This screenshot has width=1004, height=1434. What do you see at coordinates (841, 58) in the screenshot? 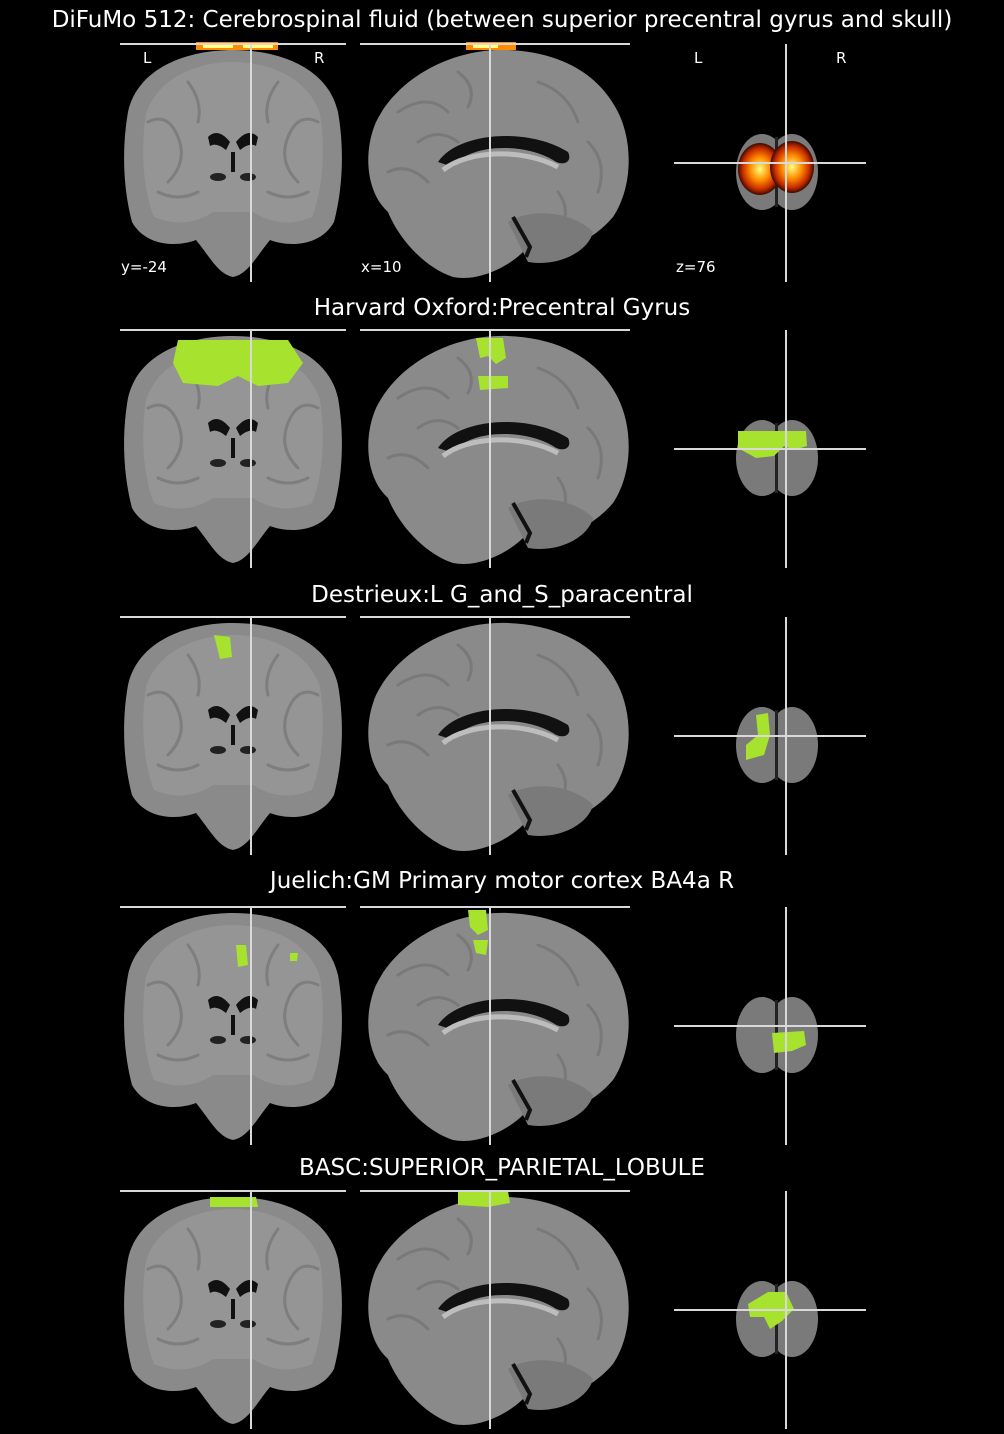
I see `orientation-right-label-axial: R` at bounding box center [841, 58].